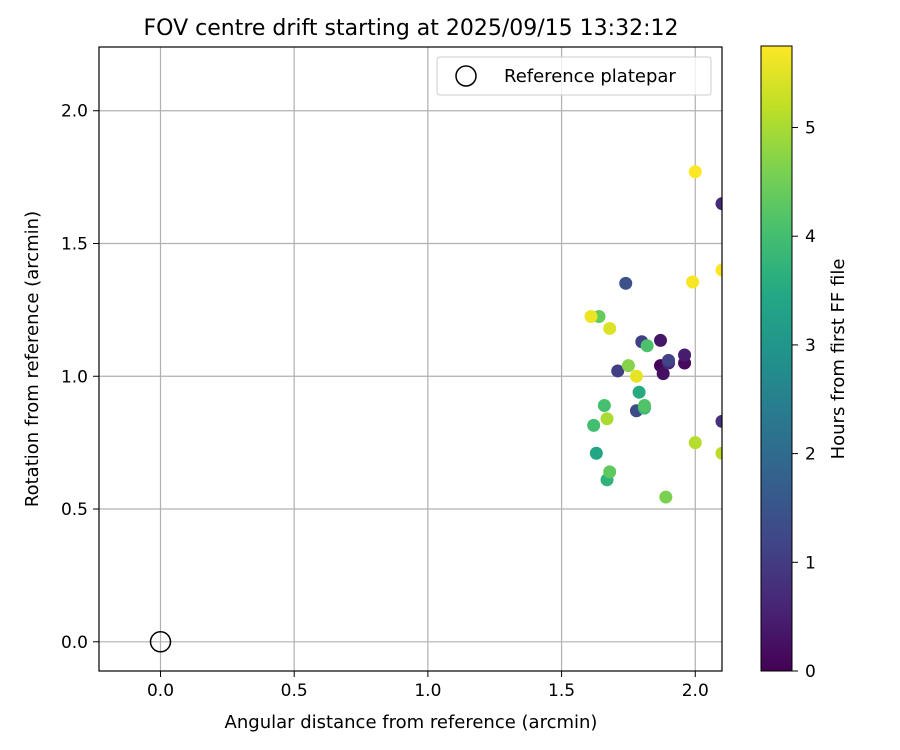 Image resolution: width=900 pixels, height=750 pixels. What do you see at coordinates (411, 722) in the screenshot?
I see `x-axis-label: Angular distance from reference (arcmin)` at bounding box center [411, 722].